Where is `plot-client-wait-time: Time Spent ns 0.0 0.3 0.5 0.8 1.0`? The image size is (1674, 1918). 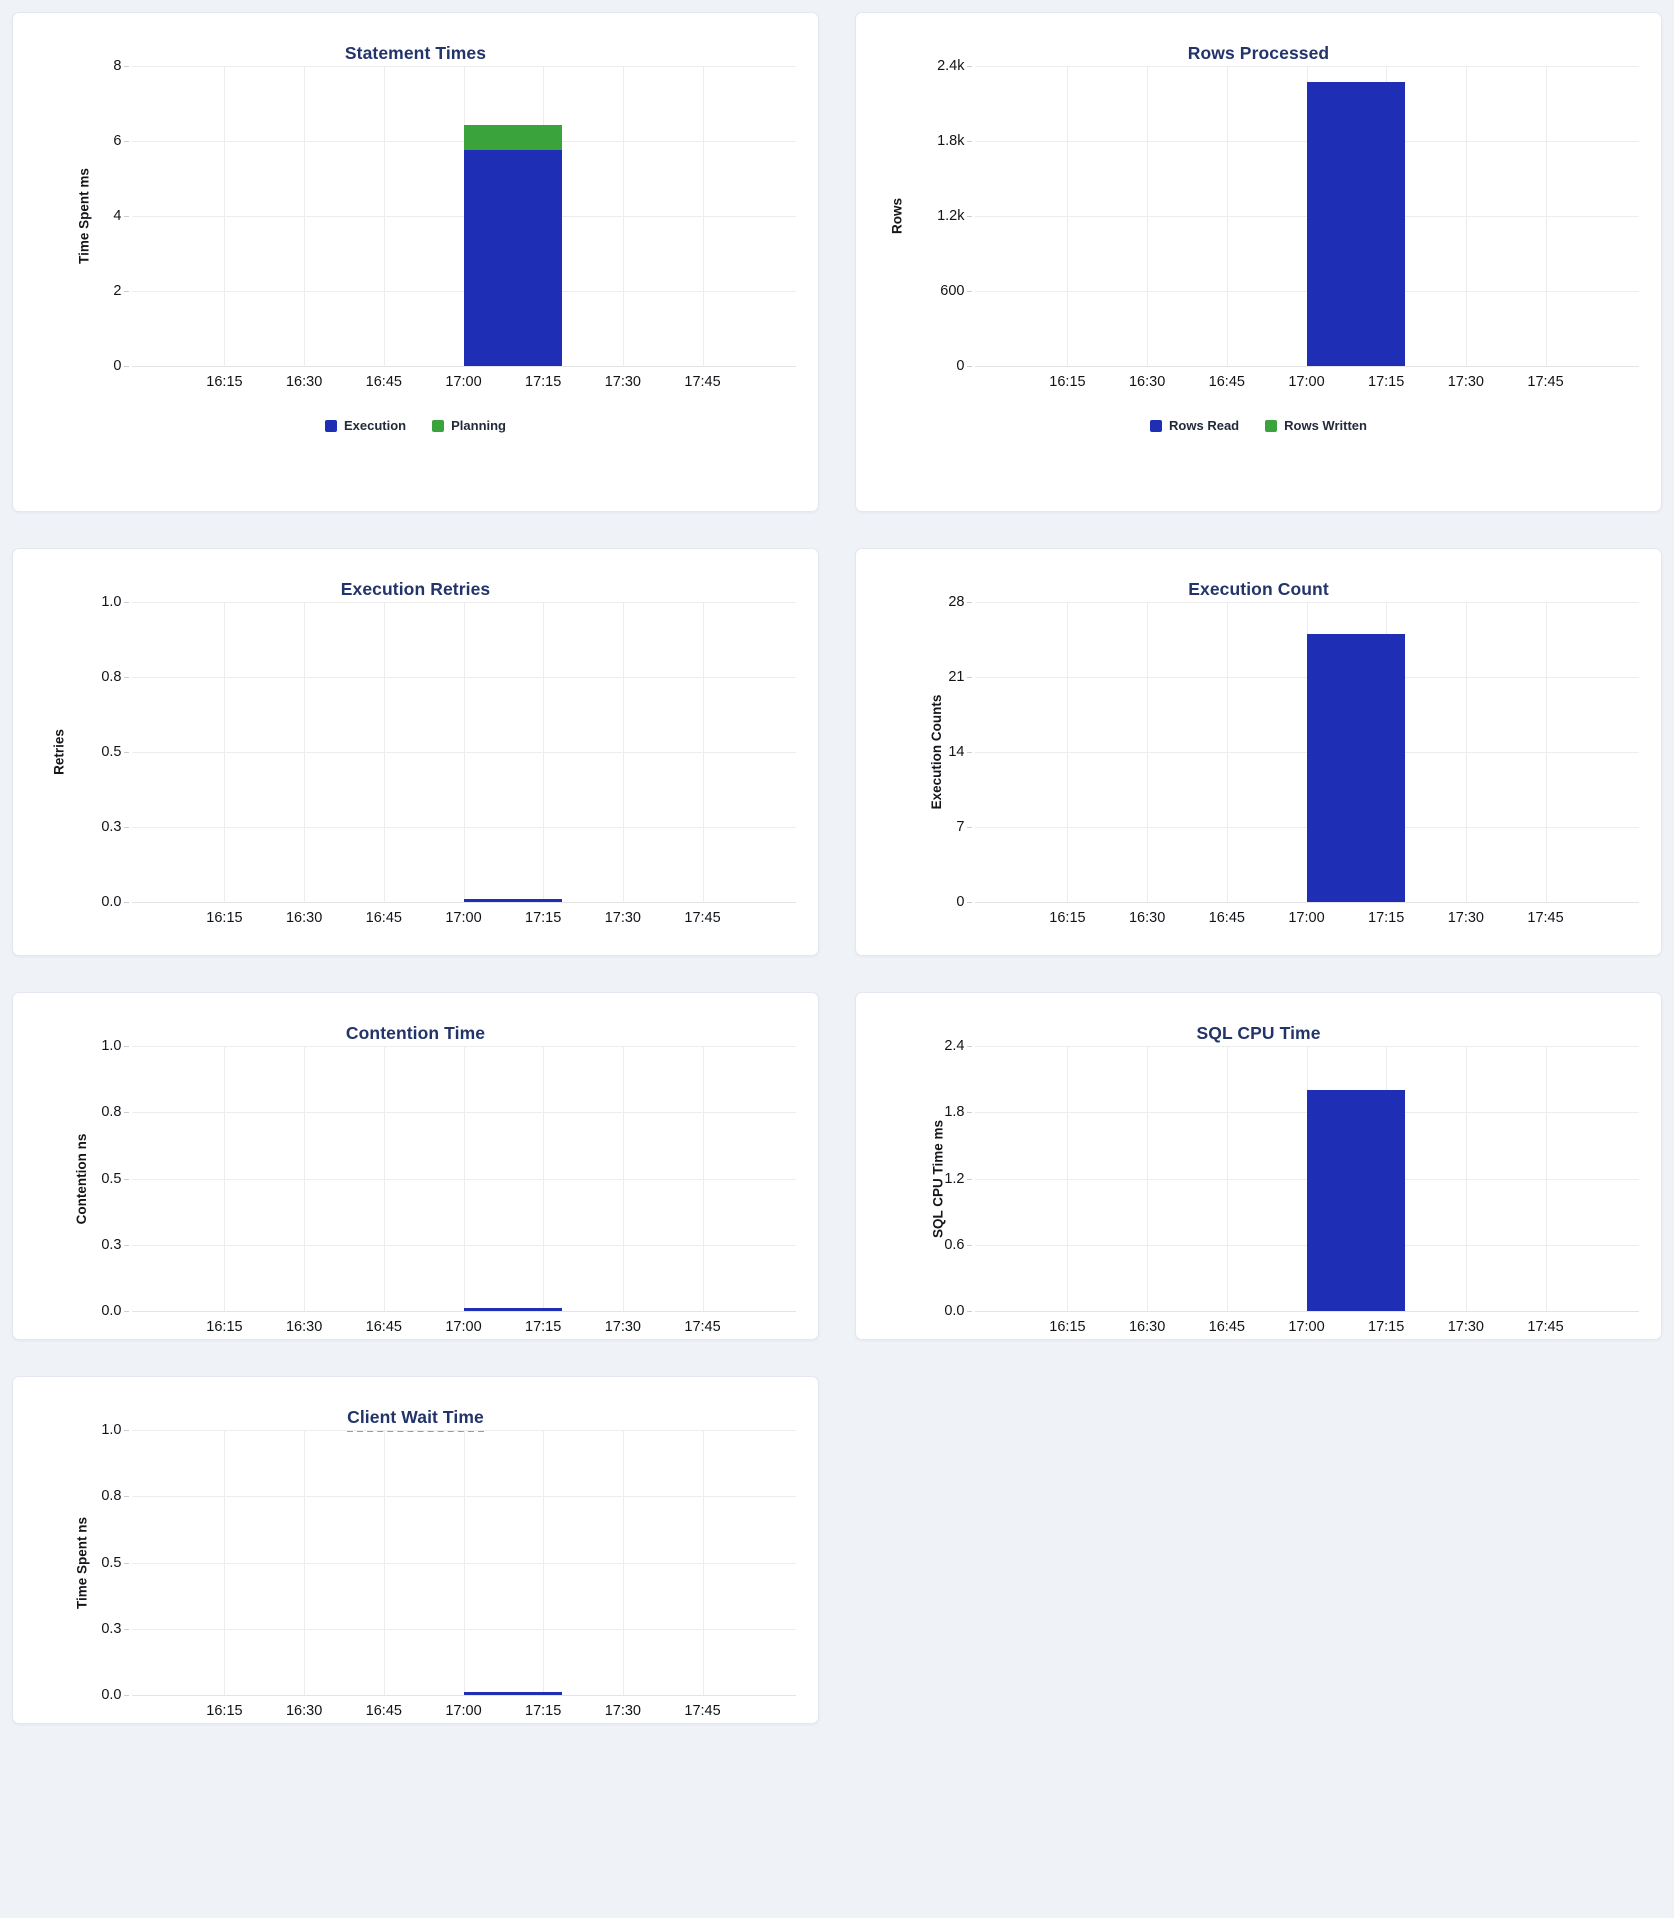
plot-client-wait-time: Time Spent ns 0.0 0.3 0.5 0.8 1.0 is located at coordinates (416, 1570).